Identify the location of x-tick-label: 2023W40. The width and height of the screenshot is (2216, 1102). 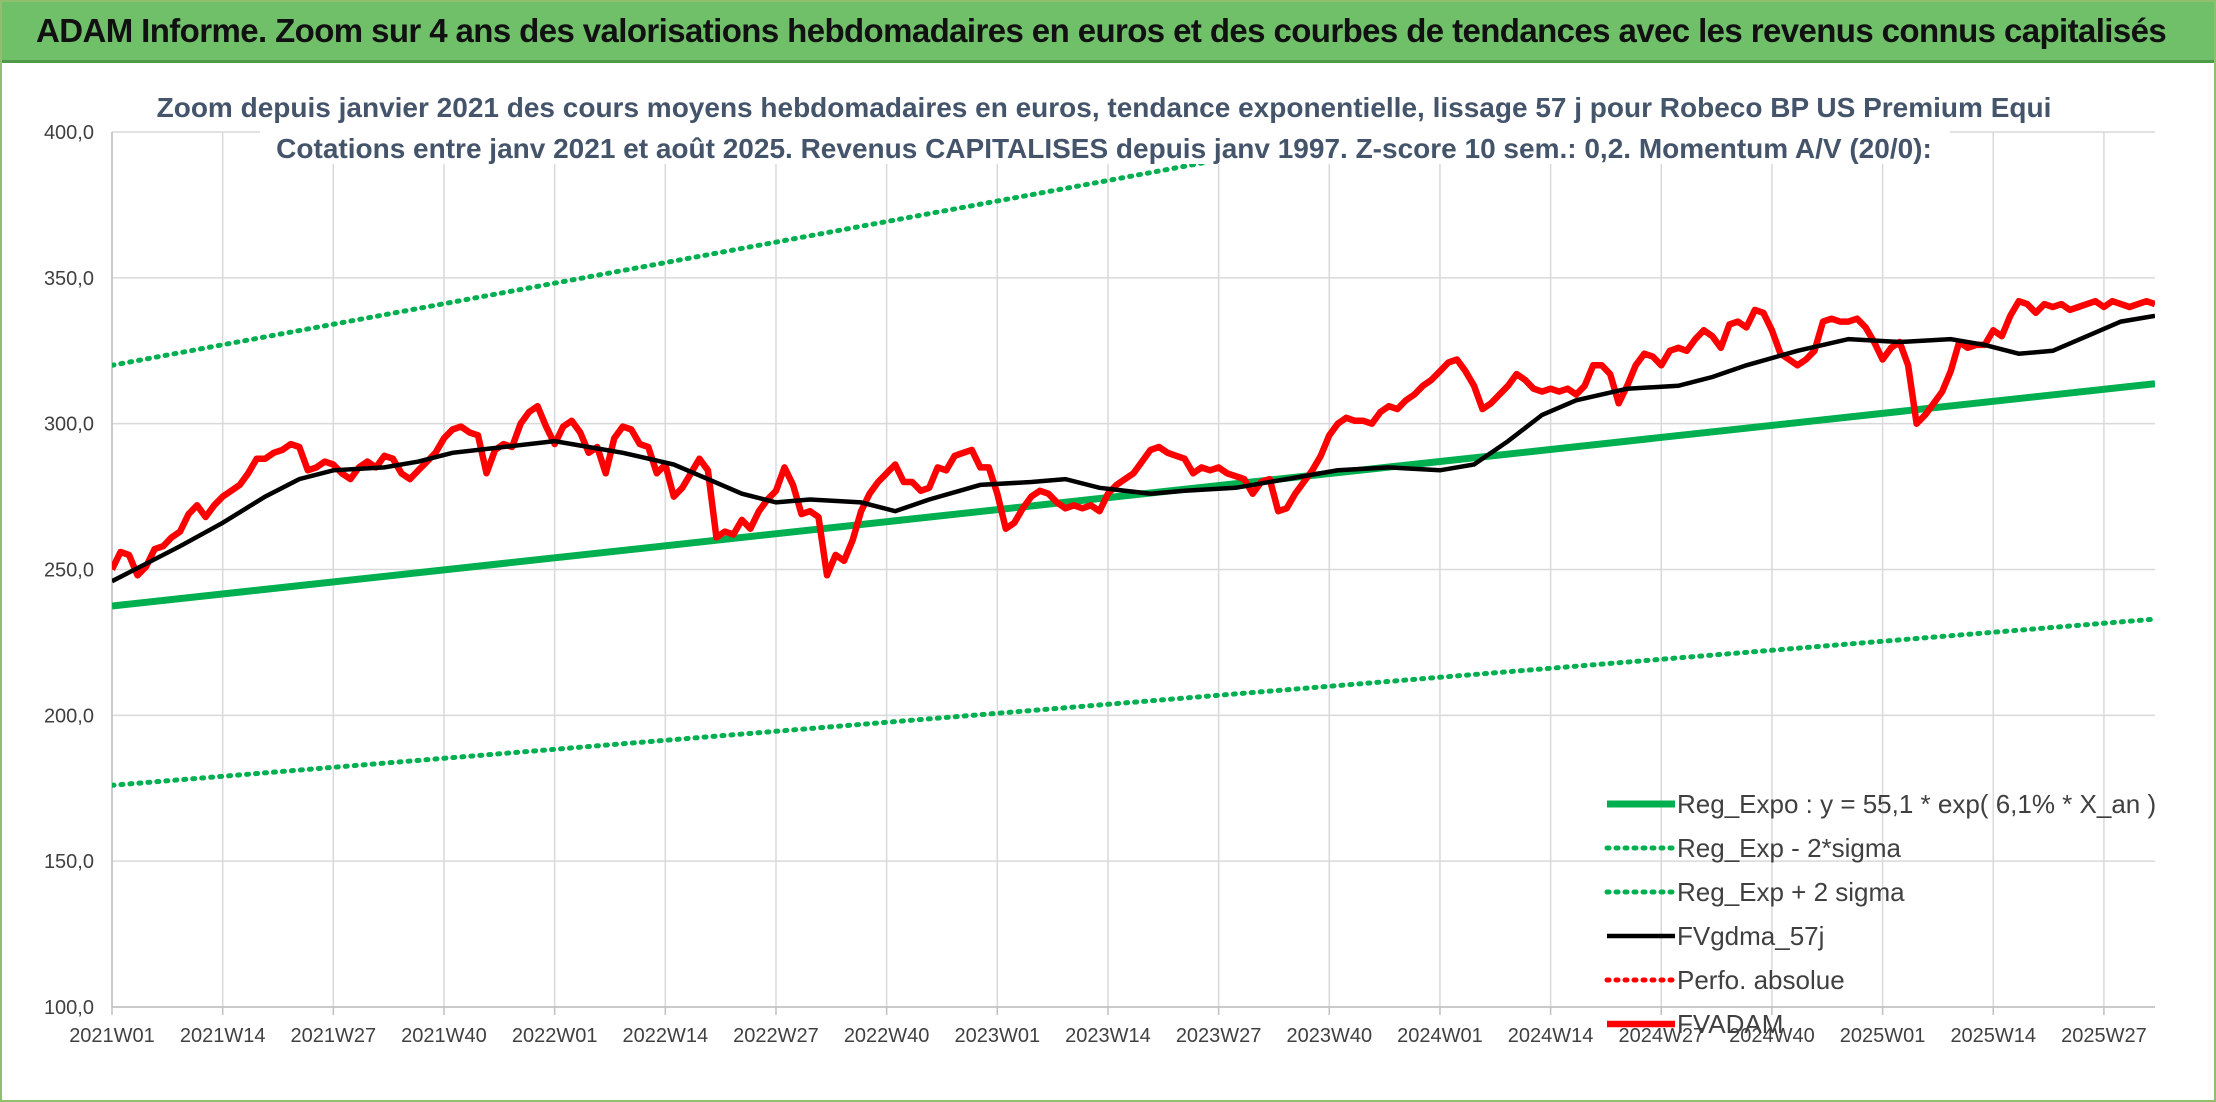
(1329, 1036).